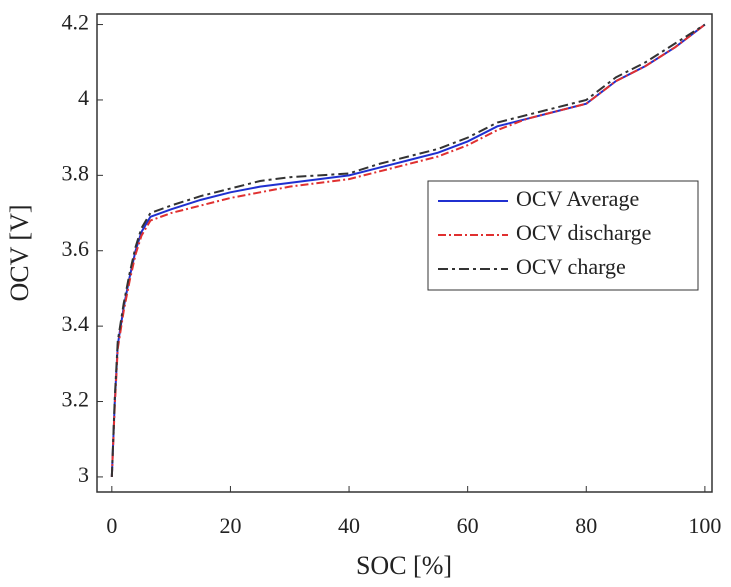 The width and height of the screenshot is (731, 587). I want to click on y-tick-label: 3.8, so click(76, 172).